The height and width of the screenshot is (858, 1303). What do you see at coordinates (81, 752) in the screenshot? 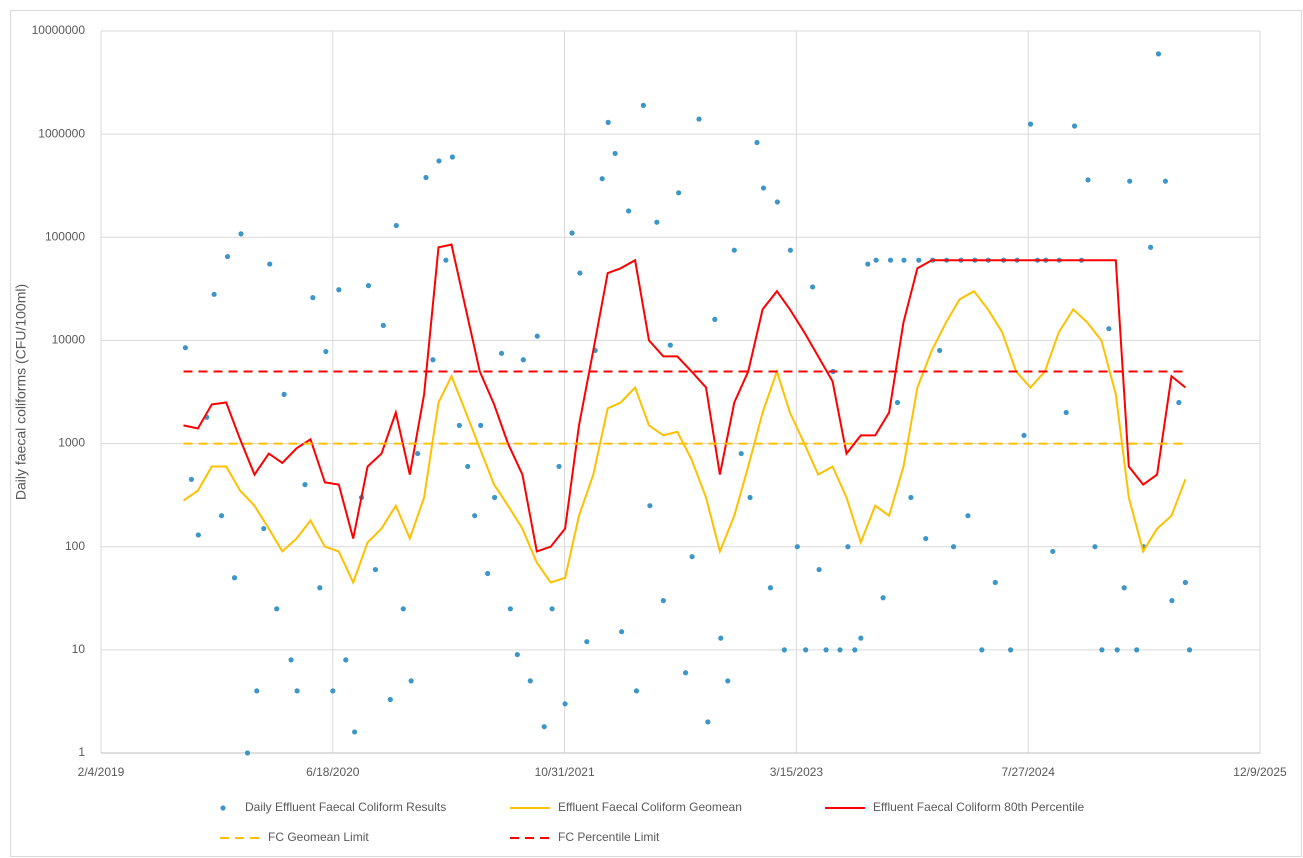
I see `y-tick-label: 1` at bounding box center [81, 752].